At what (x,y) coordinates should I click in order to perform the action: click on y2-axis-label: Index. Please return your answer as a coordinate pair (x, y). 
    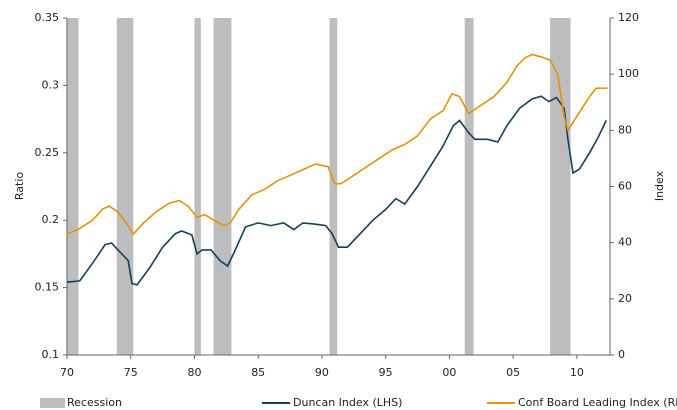
    Looking at the image, I should click on (659, 185).